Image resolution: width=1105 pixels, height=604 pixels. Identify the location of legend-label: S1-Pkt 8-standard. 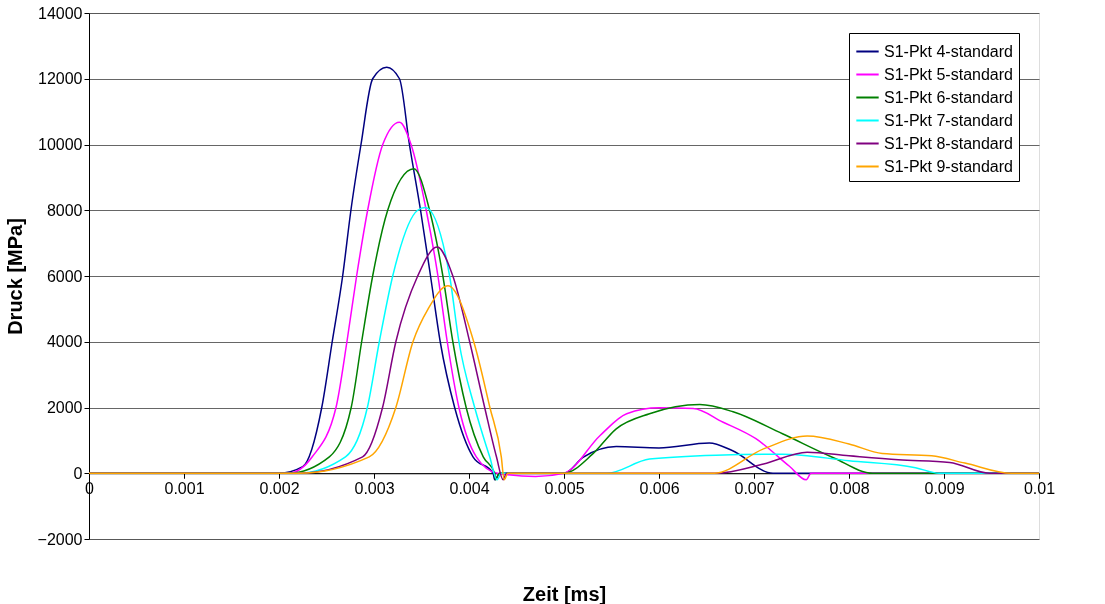
(948, 143).